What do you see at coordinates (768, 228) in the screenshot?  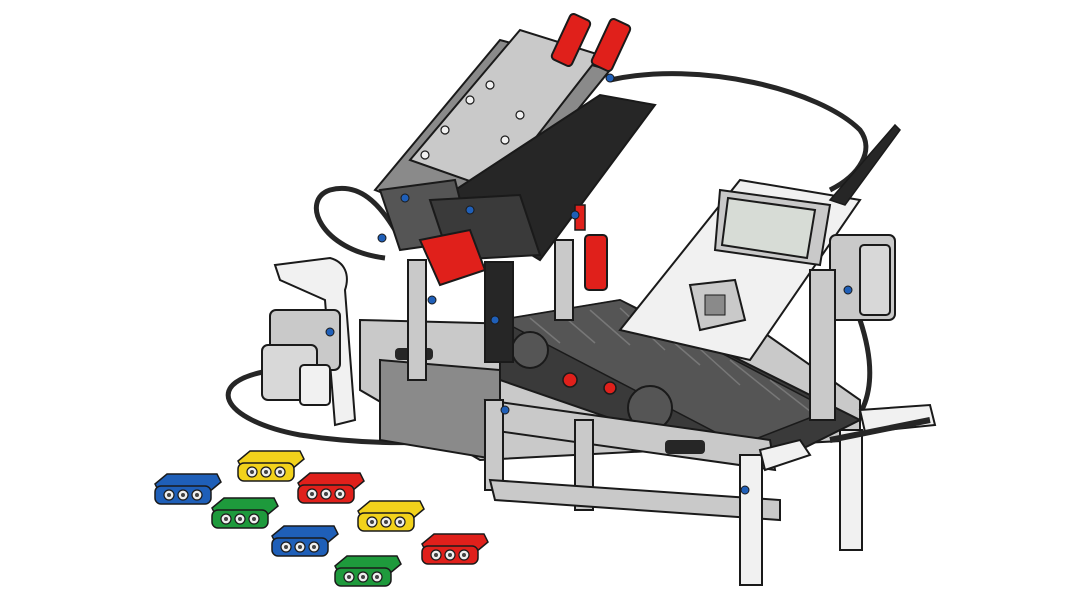 I see `ev3-screen` at bounding box center [768, 228].